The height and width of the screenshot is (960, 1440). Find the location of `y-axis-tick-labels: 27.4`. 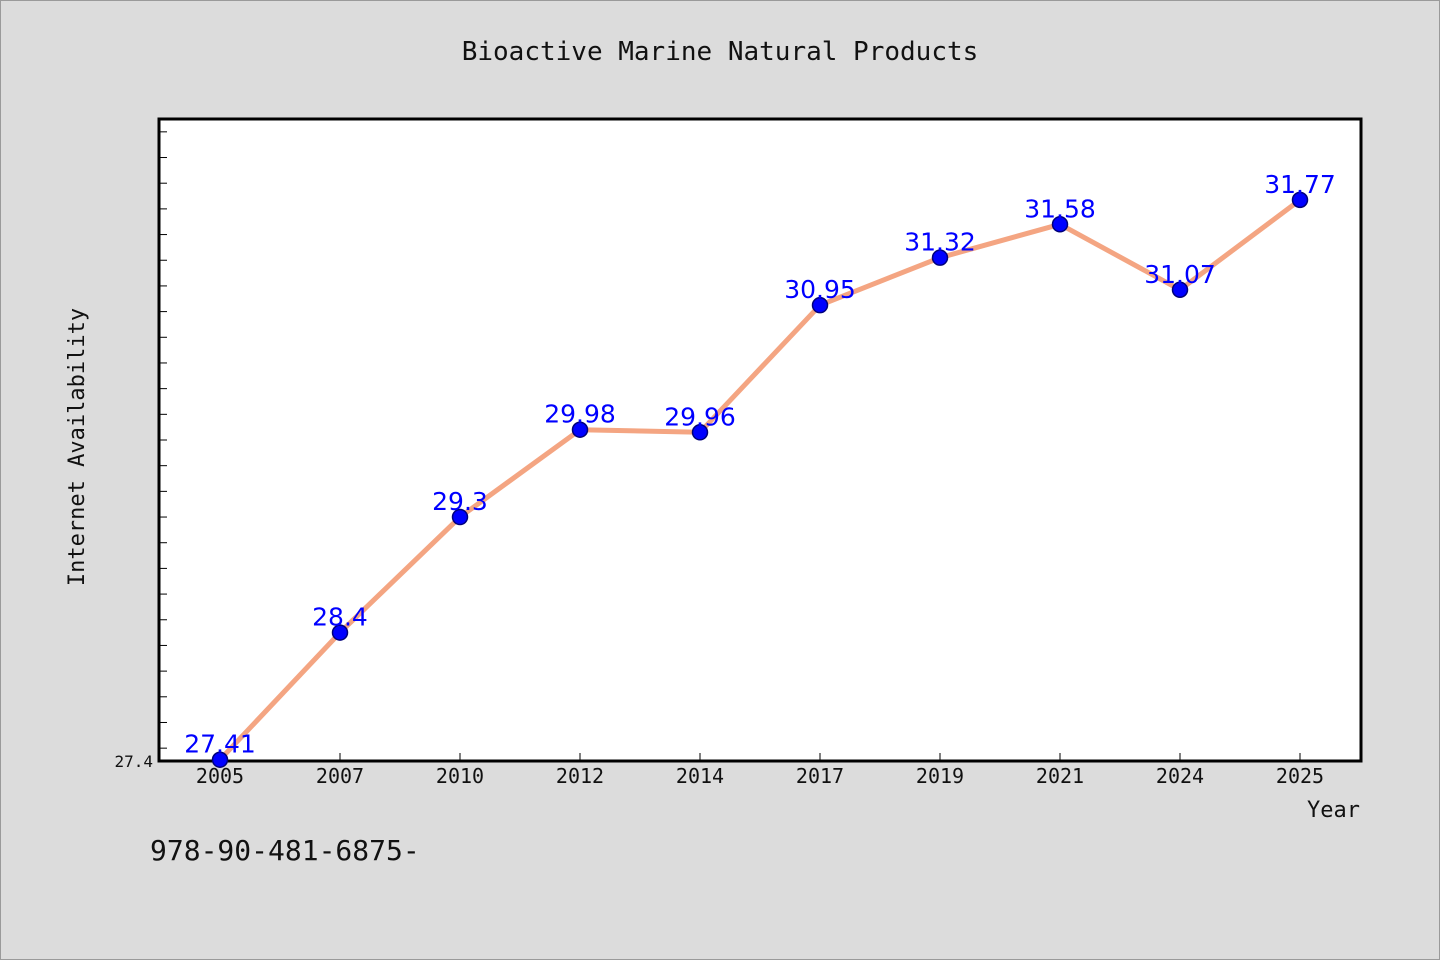

y-axis-tick-labels: 27.4 is located at coordinates (133, 761).